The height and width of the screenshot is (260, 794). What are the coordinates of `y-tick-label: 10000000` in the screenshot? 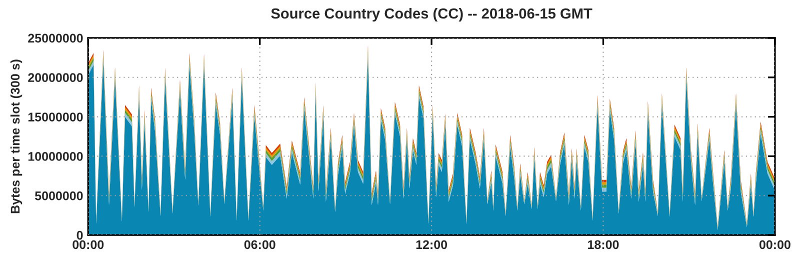 It's located at (55, 156).